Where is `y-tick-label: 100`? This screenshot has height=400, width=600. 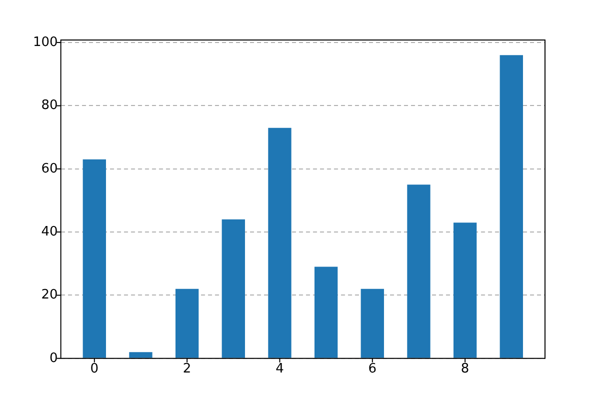
y-tick-label: 100 is located at coordinates (45, 42).